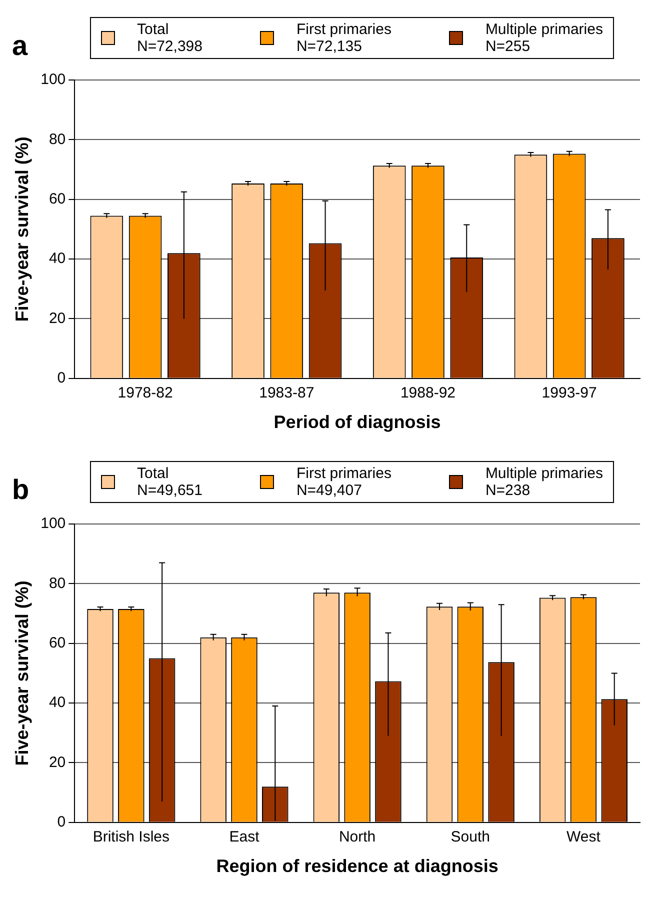 The width and height of the screenshot is (648, 913). What do you see at coordinates (428, 393) in the screenshot?
I see `x-tick-label: 1988-92` at bounding box center [428, 393].